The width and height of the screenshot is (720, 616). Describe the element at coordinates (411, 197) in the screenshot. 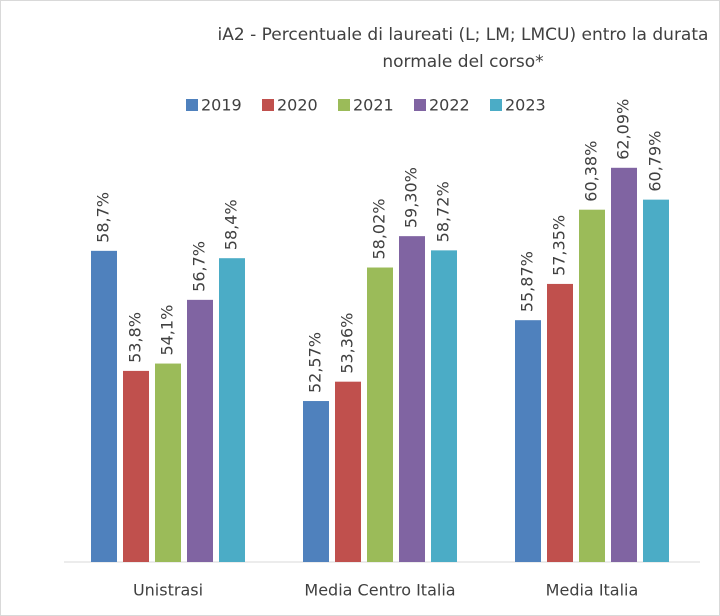

I see `value-label: 59,30%` at that location.